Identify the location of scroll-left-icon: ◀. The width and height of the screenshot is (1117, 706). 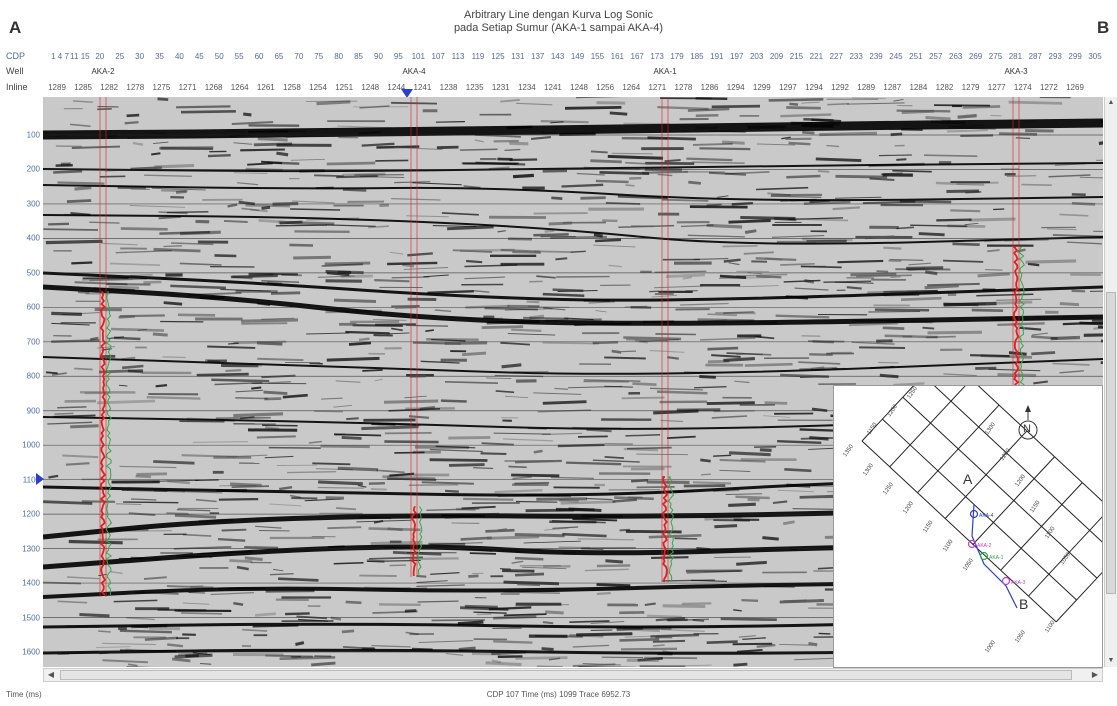
(51, 674).